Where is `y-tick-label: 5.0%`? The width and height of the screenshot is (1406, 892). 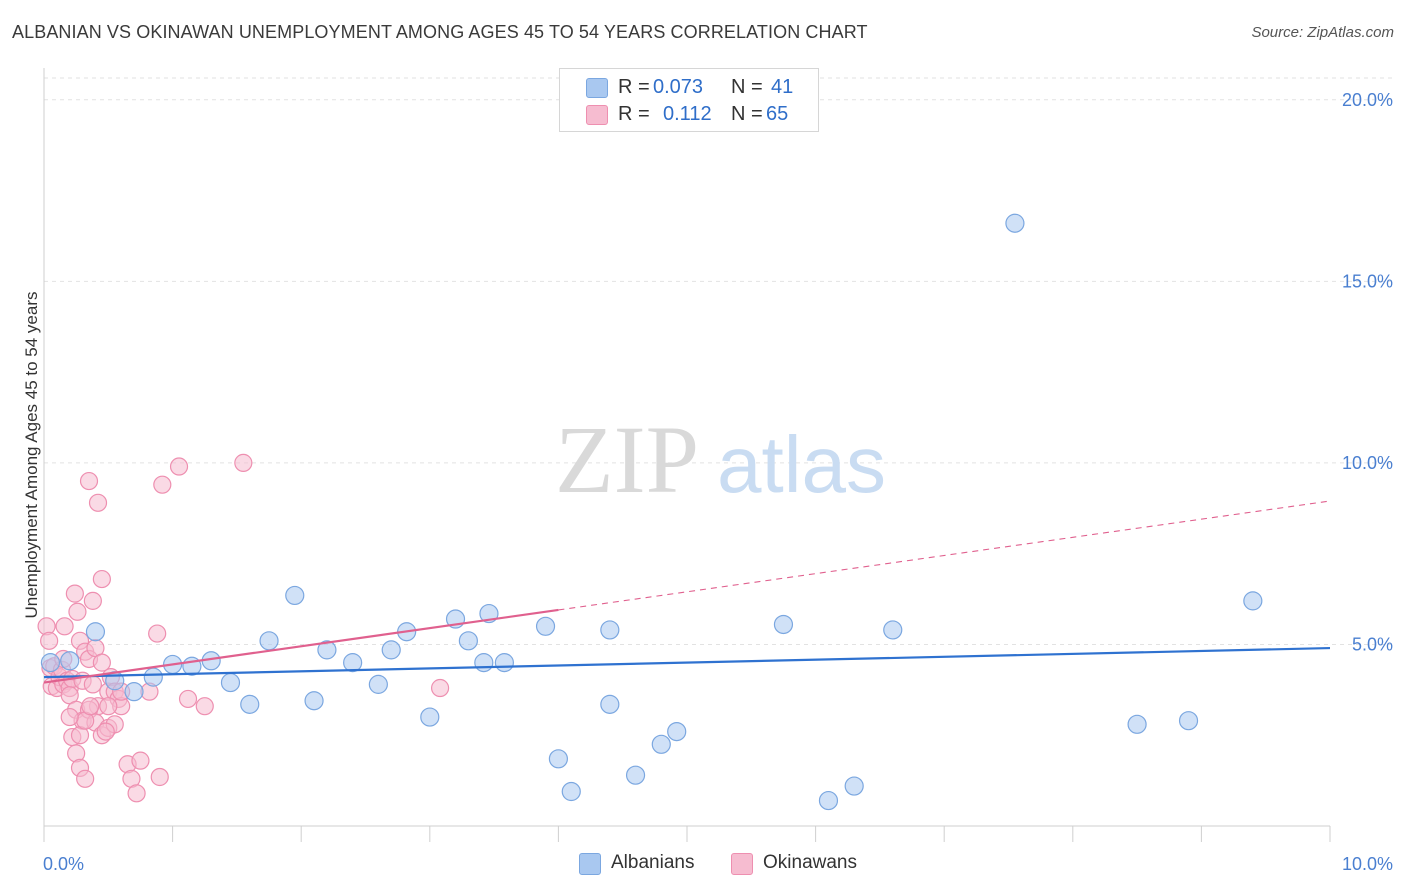 y-tick-label: 5.0% is located at coordinates (1372, 644).